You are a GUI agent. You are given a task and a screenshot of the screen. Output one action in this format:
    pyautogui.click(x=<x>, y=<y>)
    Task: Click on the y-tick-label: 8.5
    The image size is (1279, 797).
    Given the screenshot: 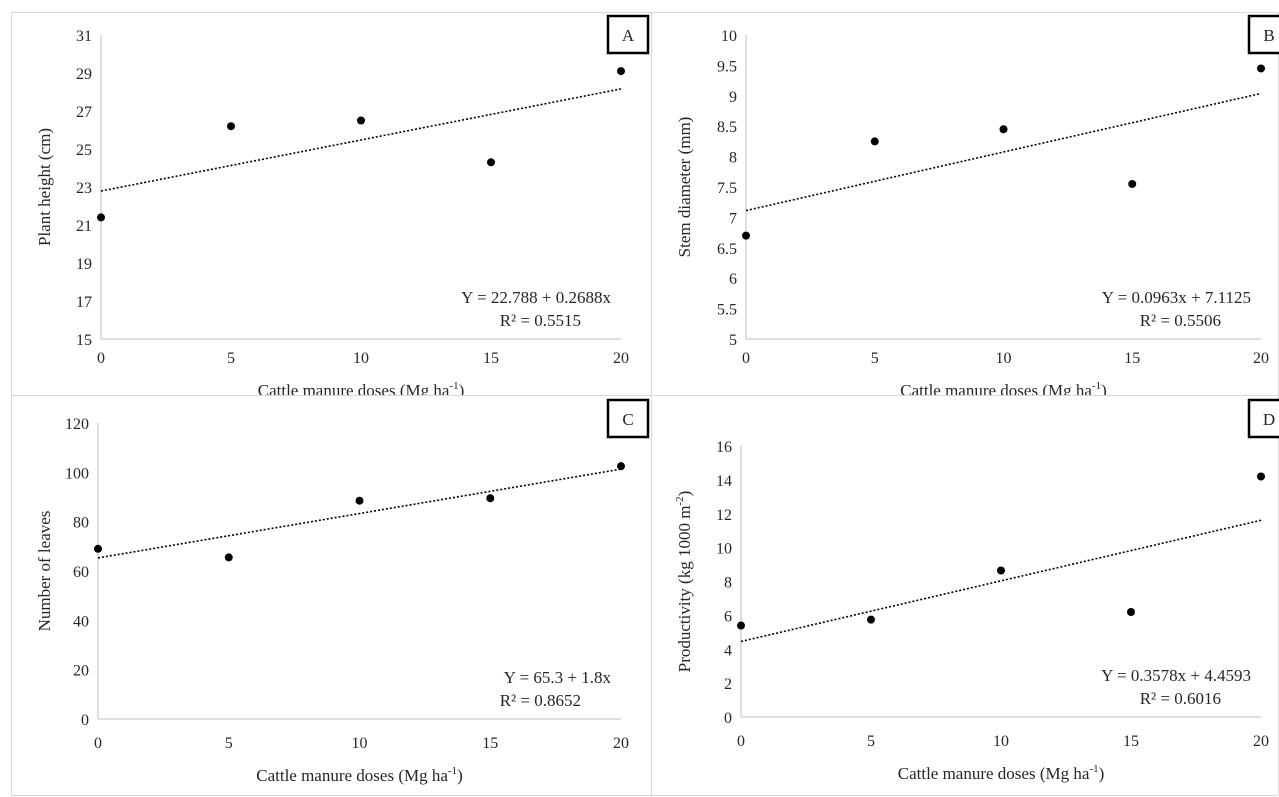 What is the action you would take?
    pyautogui.click(x=727, y=127)
    